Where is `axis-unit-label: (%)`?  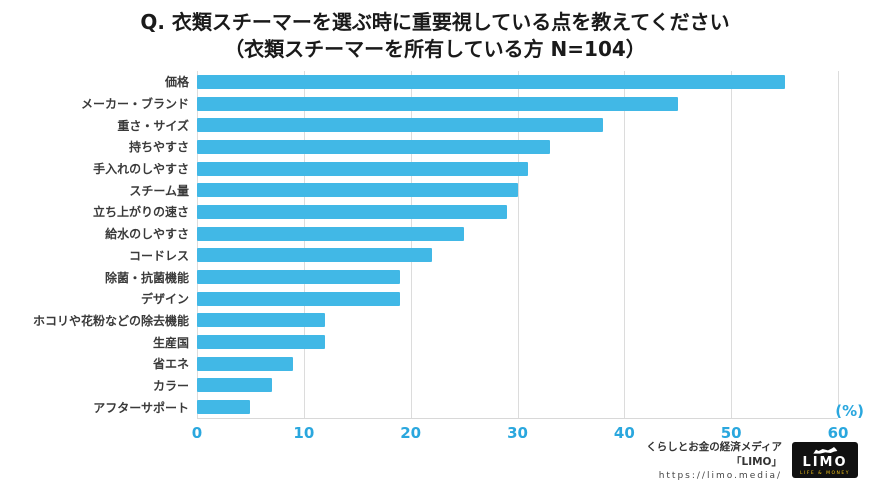 axis-unit-label: (%) is located at coordinates (849, 411).